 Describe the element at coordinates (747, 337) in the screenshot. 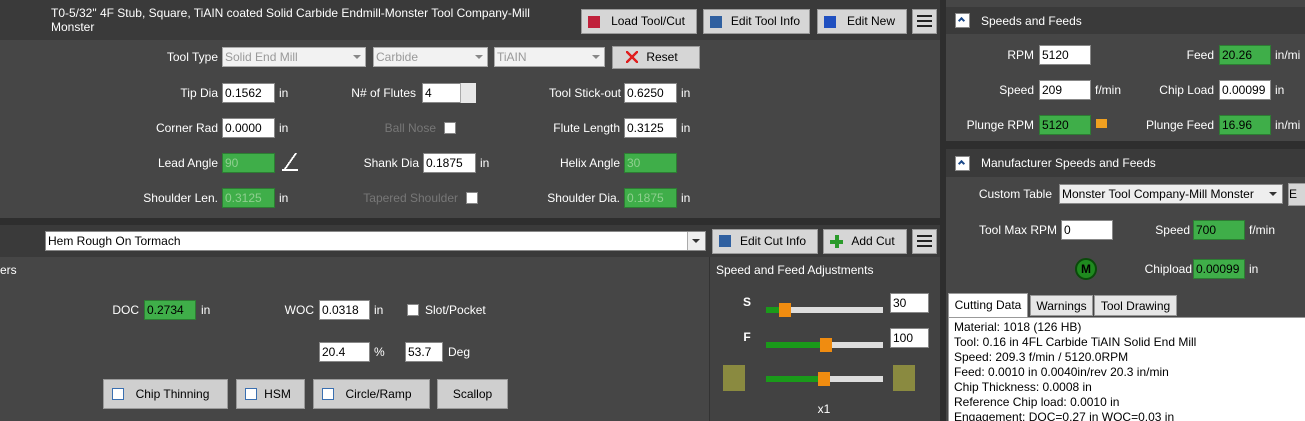

I see `label: F` at that location.